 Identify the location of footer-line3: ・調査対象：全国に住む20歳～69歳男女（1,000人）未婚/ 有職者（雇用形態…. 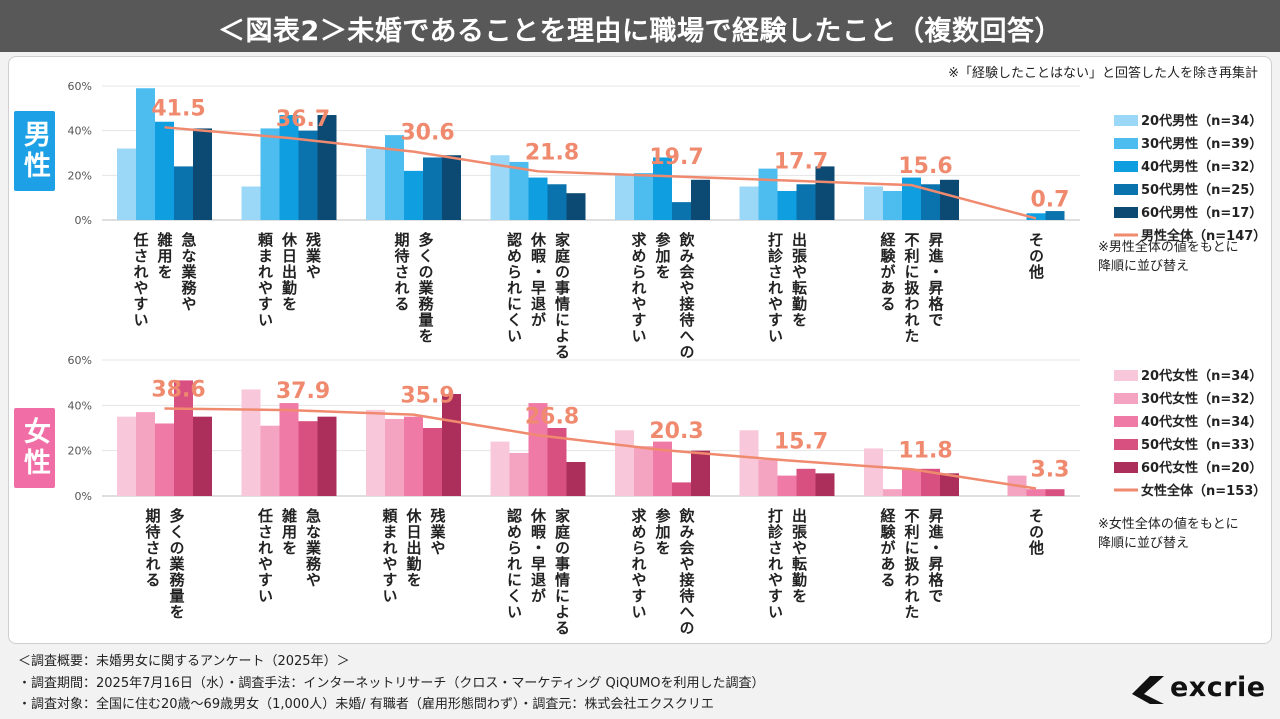
(366, 704).